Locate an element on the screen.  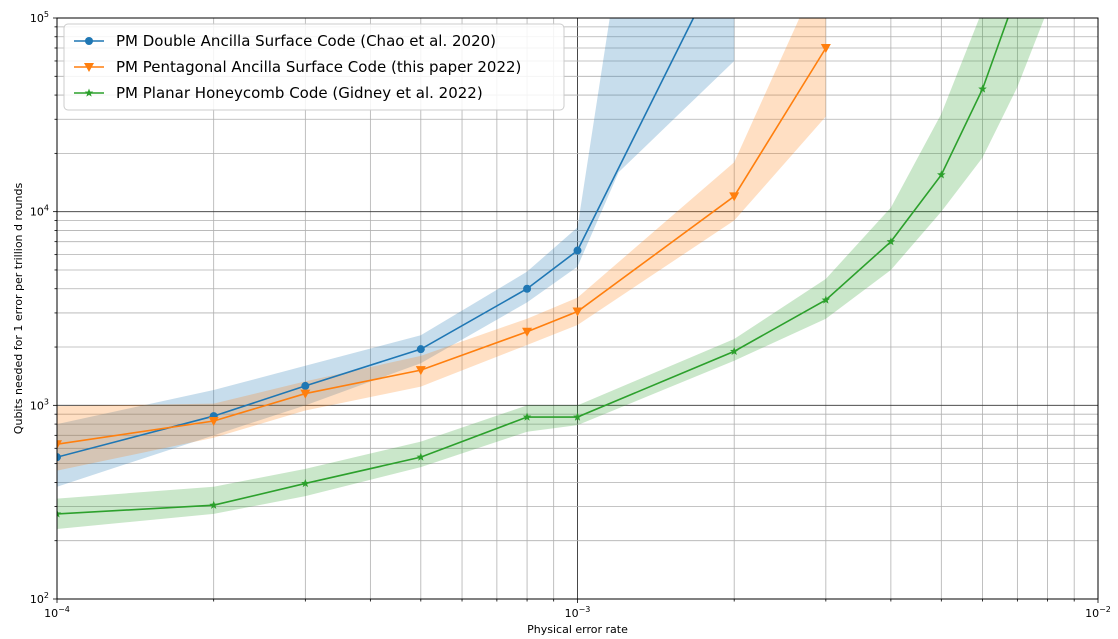
y-tick-label: 10³ is located at coordinates (39, 404).